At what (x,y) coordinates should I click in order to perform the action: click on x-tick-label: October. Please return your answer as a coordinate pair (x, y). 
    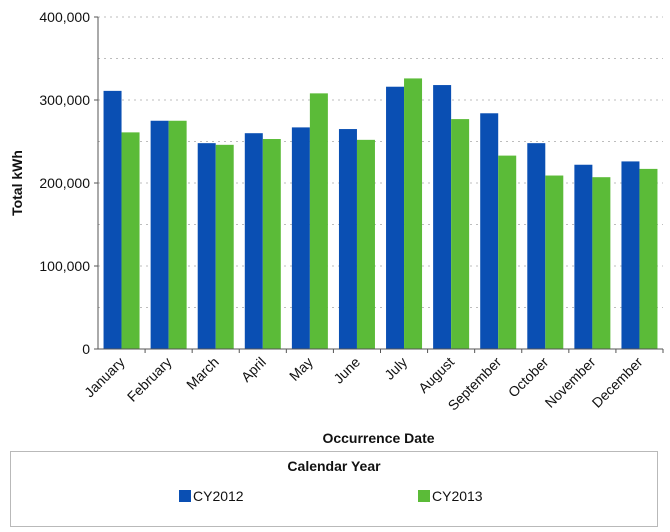
    Looking at the image, I should click on (528, 377).